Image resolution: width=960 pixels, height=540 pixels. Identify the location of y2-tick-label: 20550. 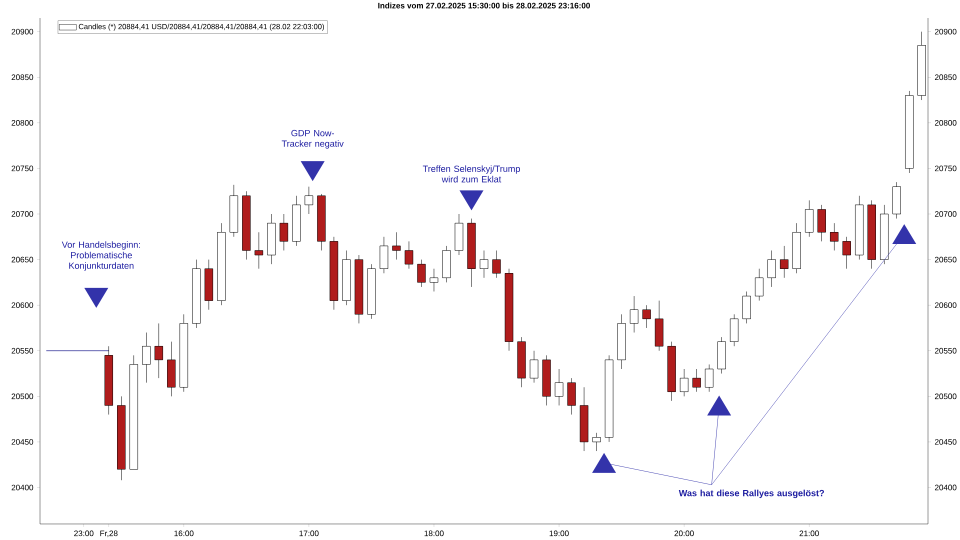
(23, 351).